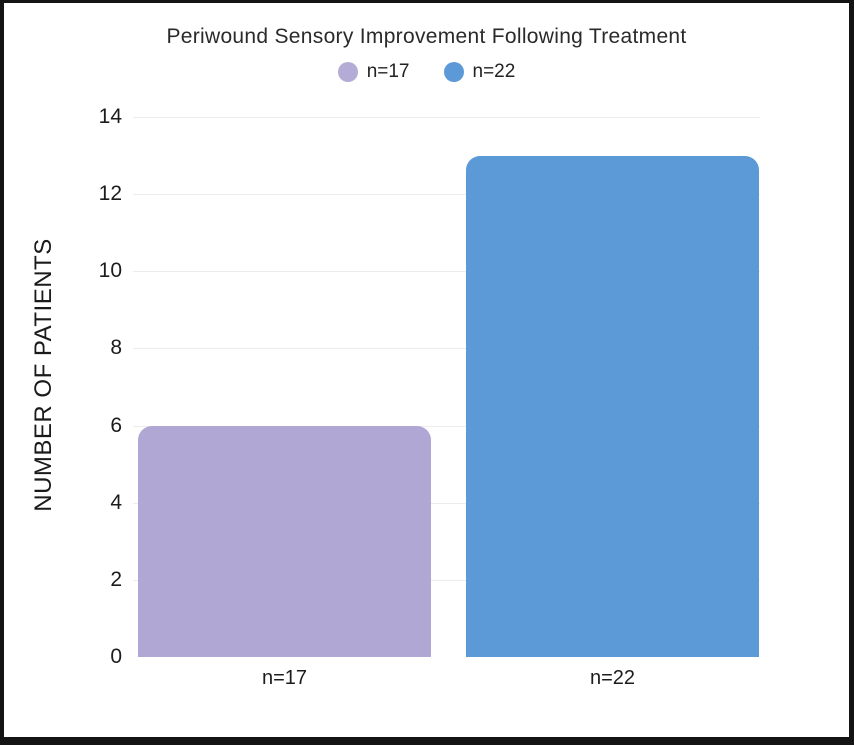  Describe the element at coordinates (446, 426) in the screenshot. I see `gridline-y6` at that location.